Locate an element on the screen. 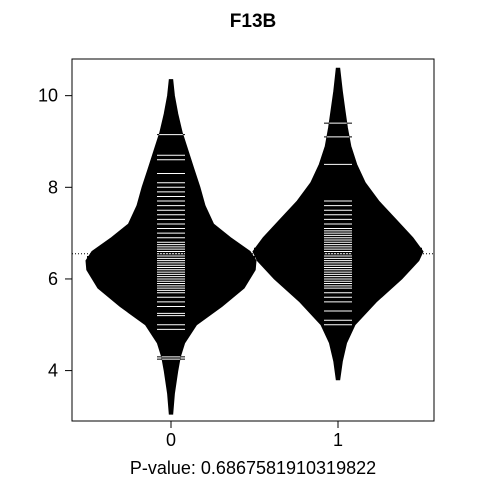  y-tick-label: 8 is located at coordinates (53, 187).